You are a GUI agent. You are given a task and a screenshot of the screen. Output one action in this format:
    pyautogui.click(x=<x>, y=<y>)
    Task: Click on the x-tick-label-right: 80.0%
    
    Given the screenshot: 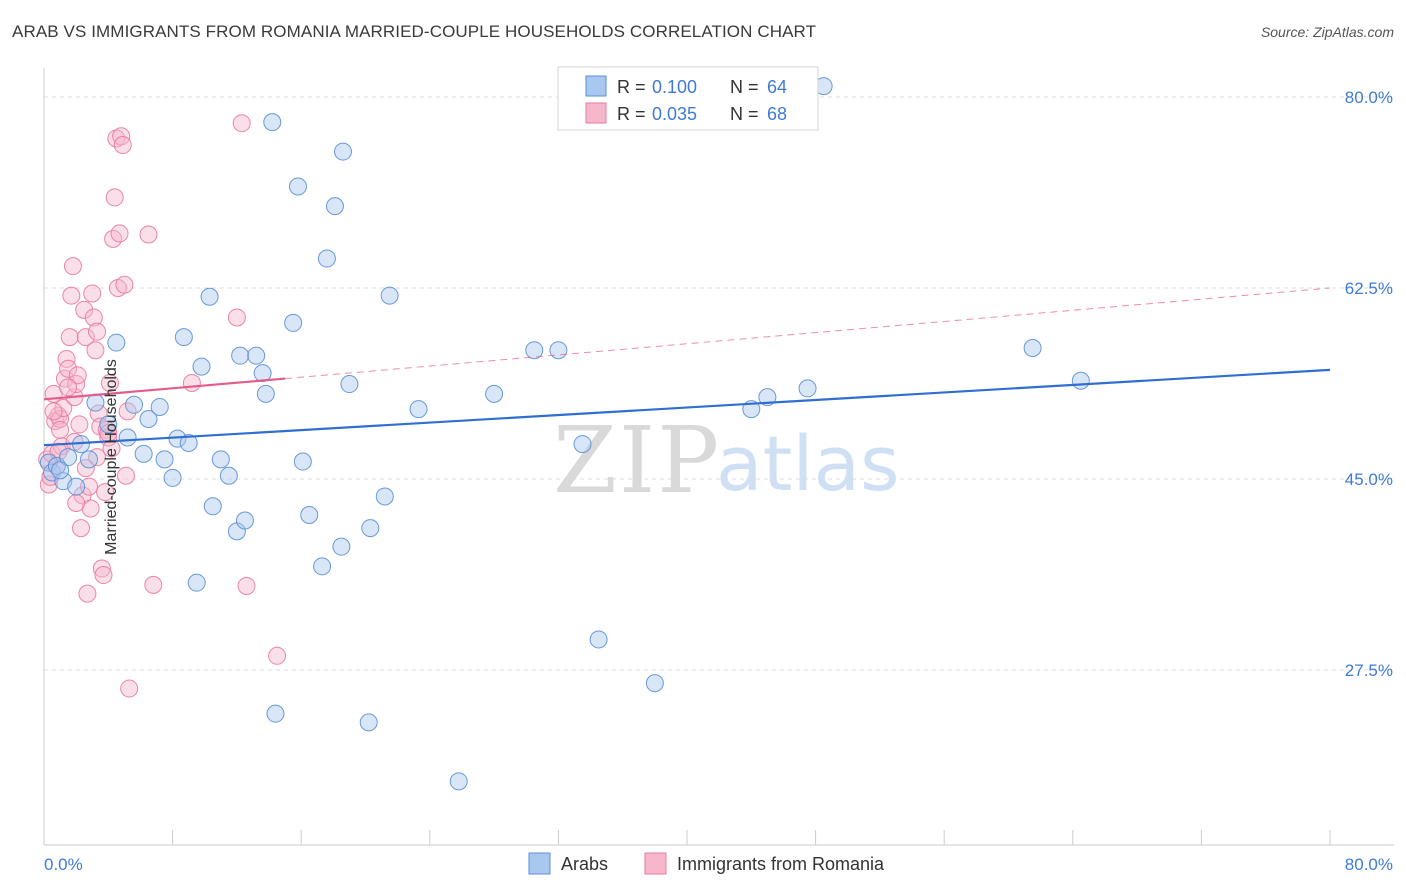 What is the action you would take?
    pyautogui.click(x=1369, y=864)
    